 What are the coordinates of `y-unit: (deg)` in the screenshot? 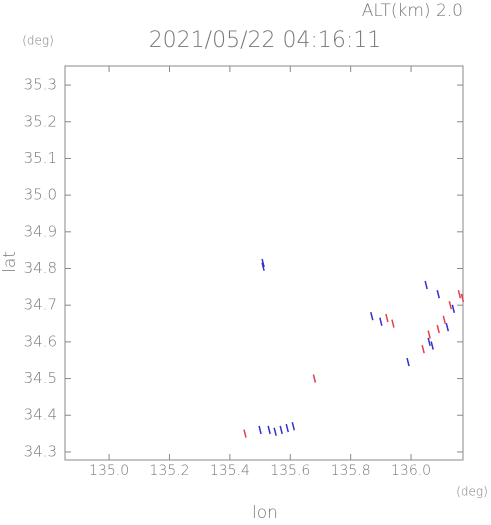 It's located at (38, 41).